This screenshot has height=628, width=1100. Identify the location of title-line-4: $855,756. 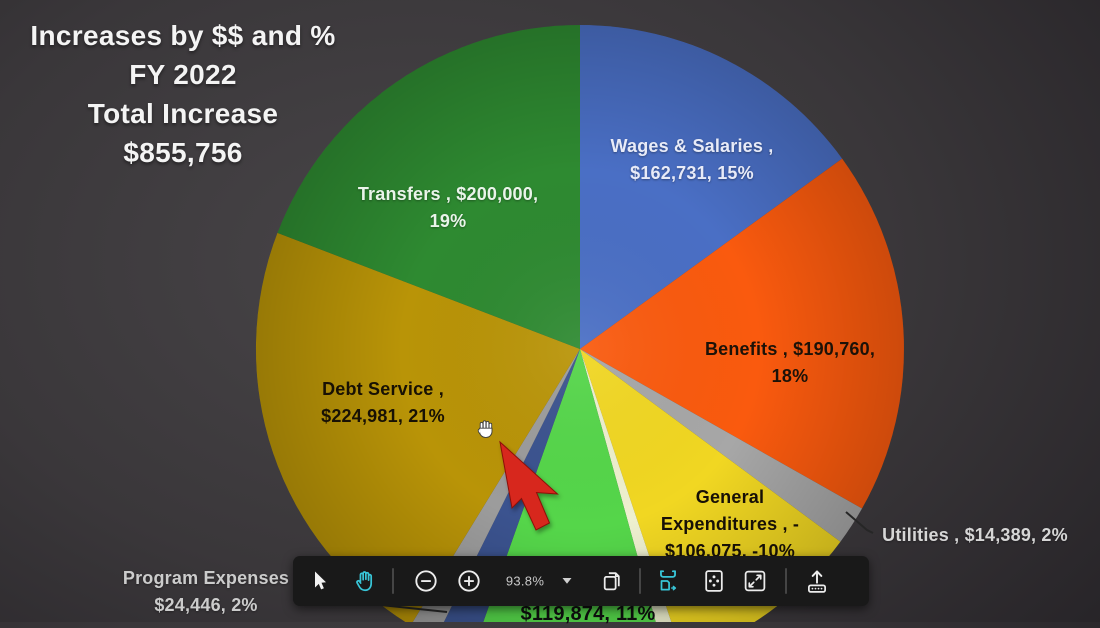
(183, 152).